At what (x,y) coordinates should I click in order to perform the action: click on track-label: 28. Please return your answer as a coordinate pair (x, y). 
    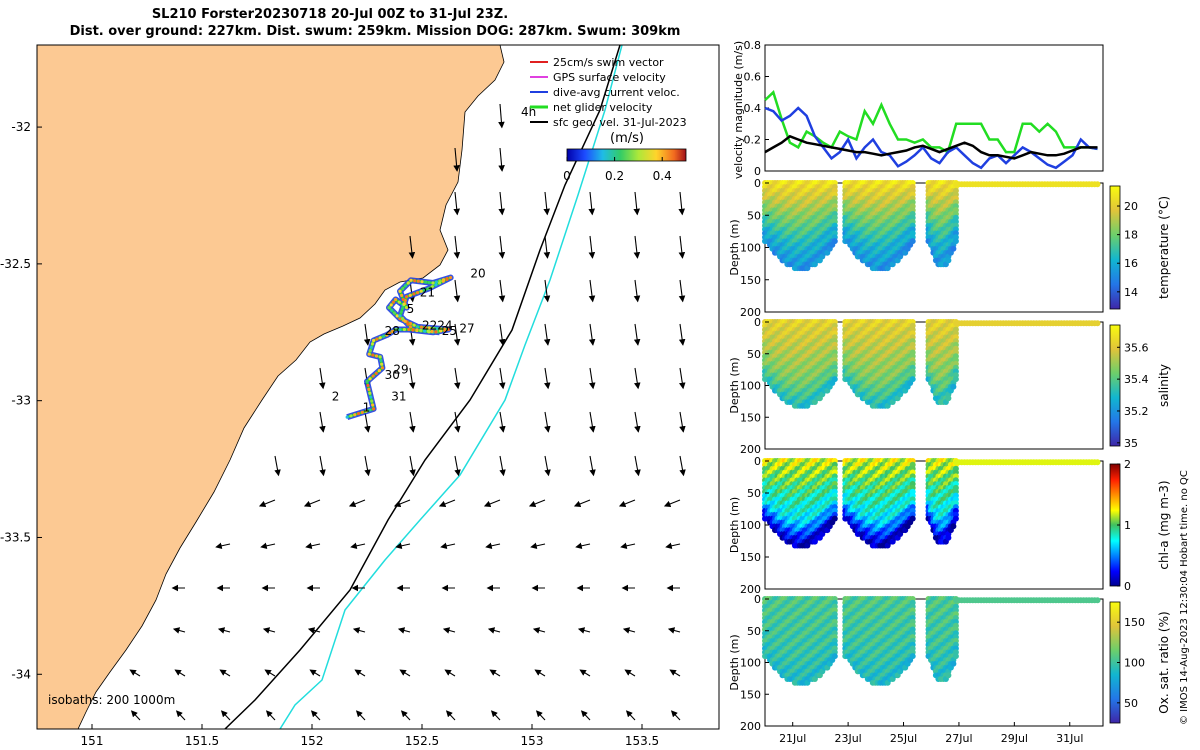
    Looking at the image, I should click on (392, 331).